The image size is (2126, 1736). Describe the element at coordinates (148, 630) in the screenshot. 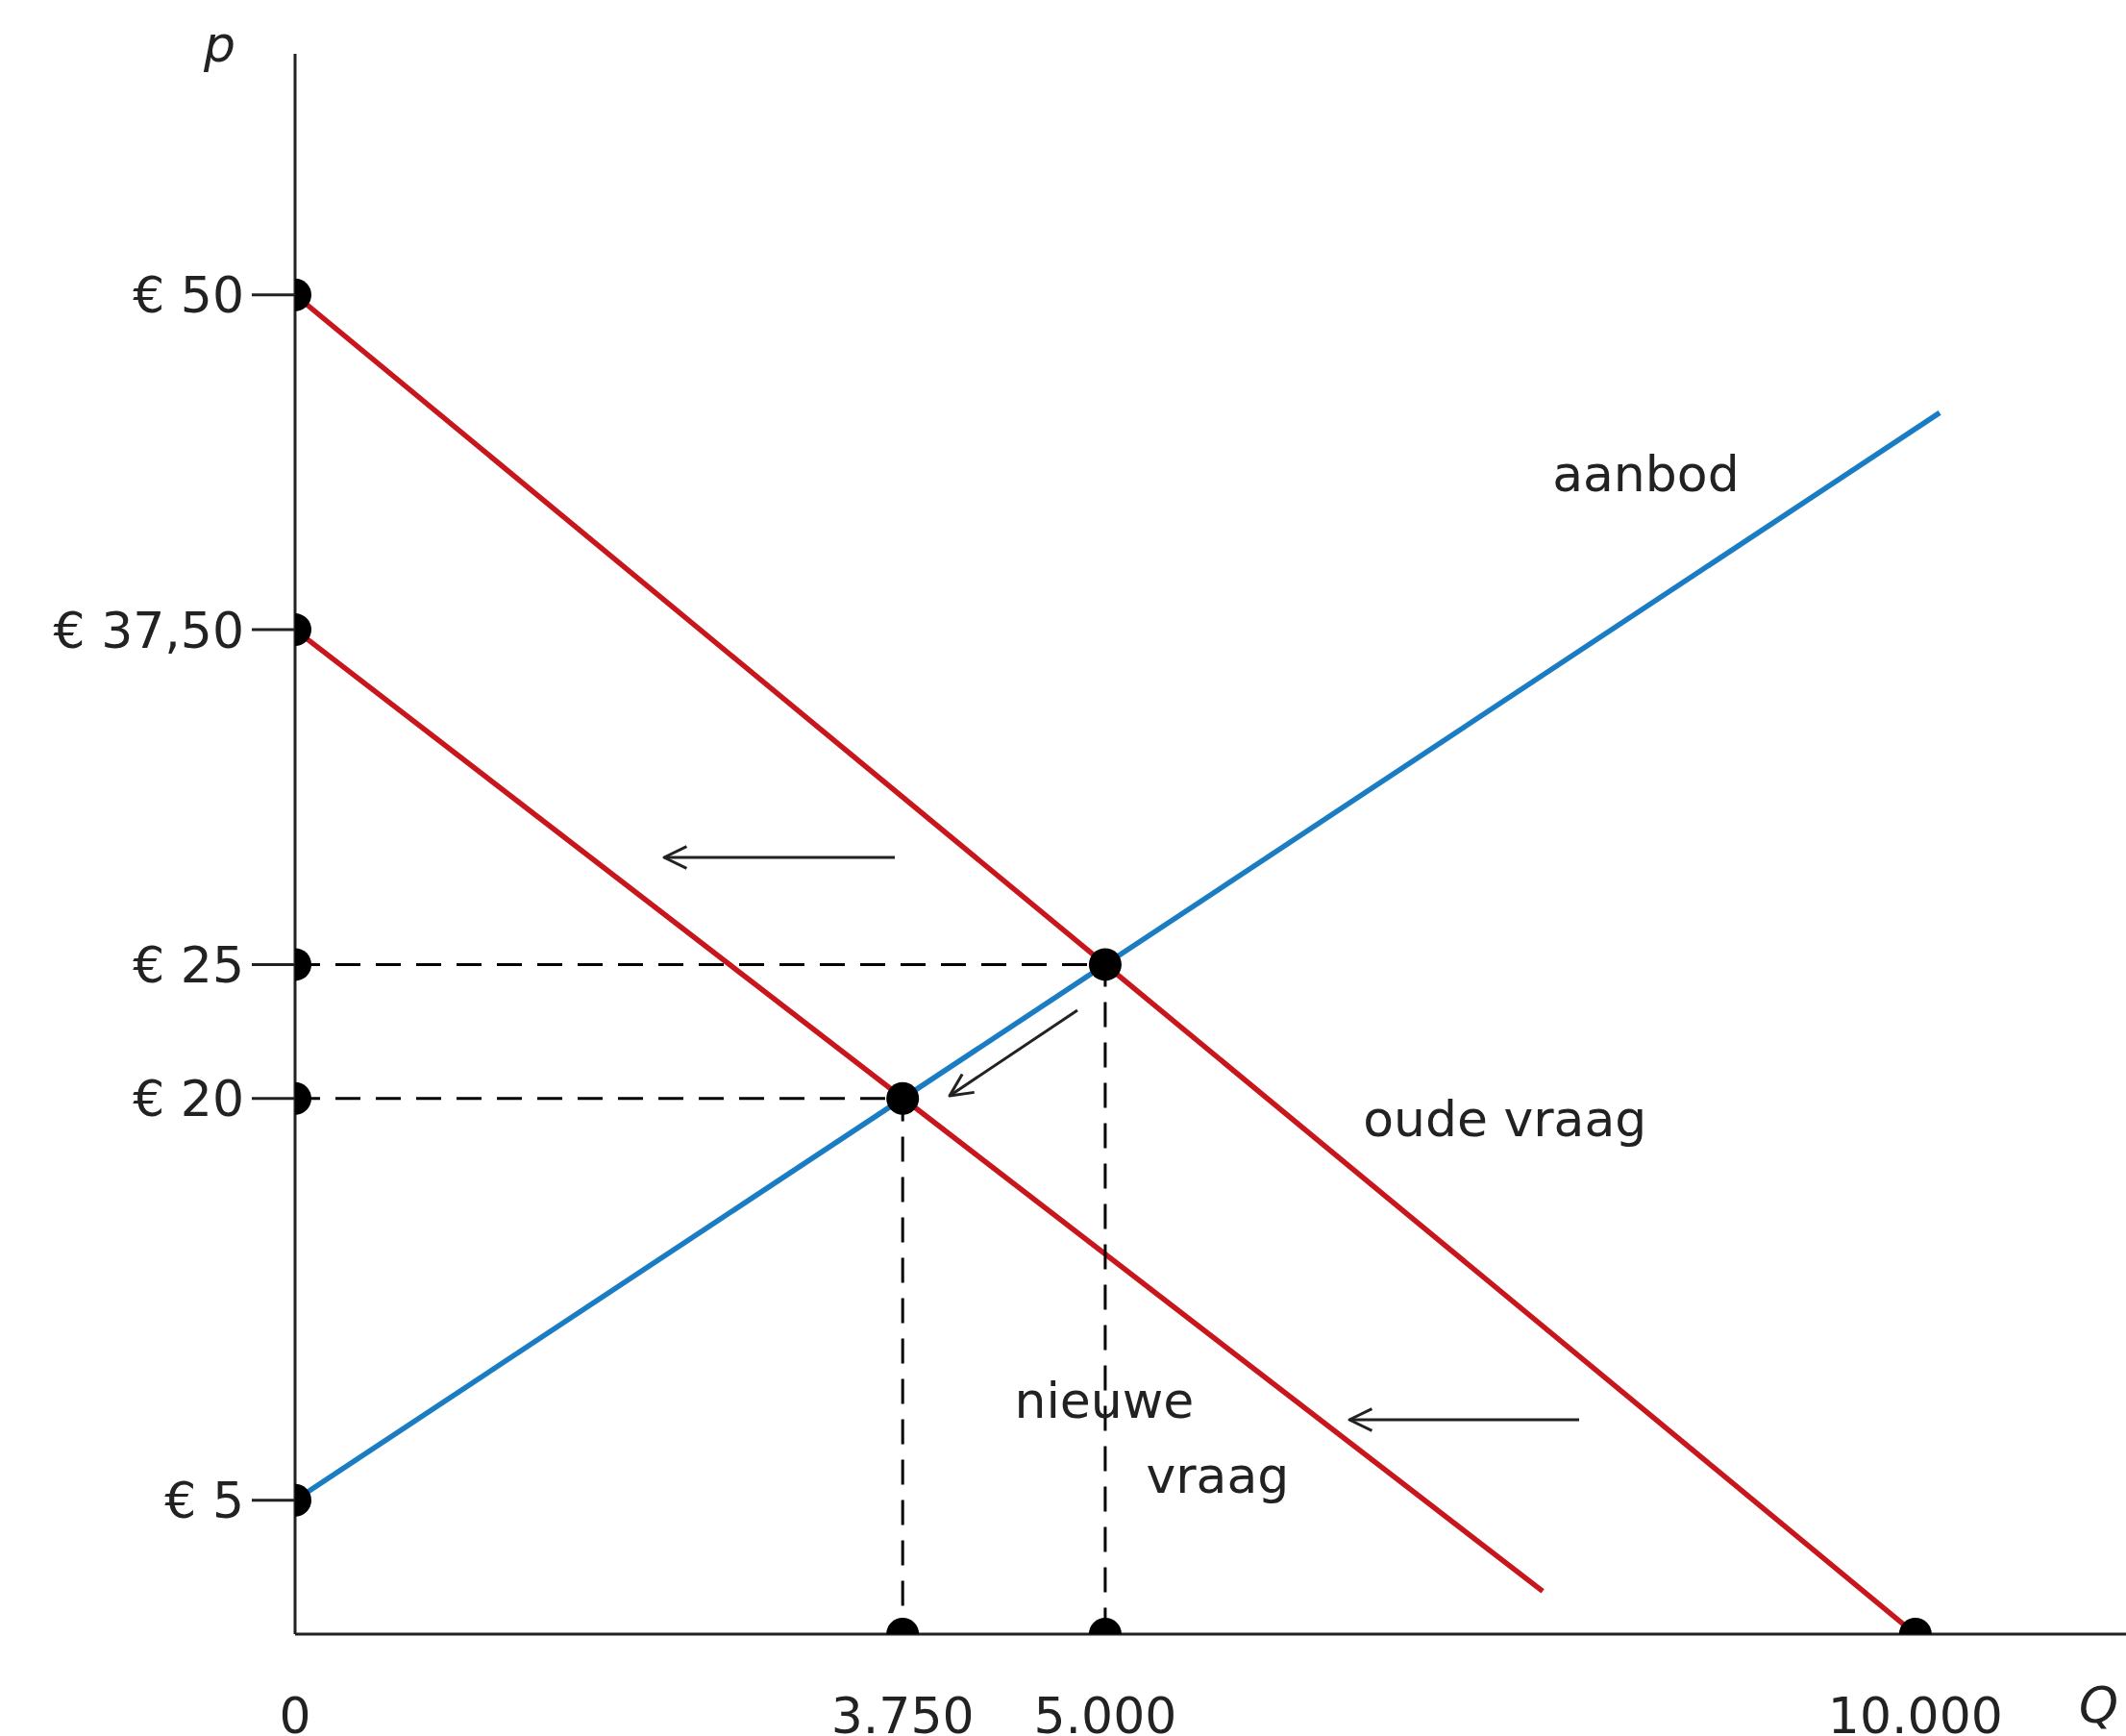

I see `y-tick-label: € 37,50` at that location.